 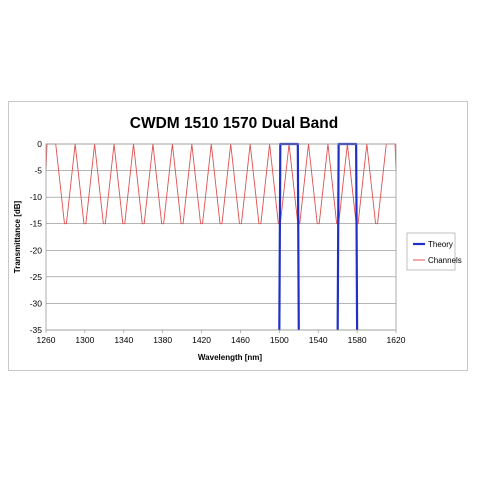 What do you see at coordinates (38, 171) in the screenshot?
I see `y-tick-label: -5` at bounding box center [38, 171].